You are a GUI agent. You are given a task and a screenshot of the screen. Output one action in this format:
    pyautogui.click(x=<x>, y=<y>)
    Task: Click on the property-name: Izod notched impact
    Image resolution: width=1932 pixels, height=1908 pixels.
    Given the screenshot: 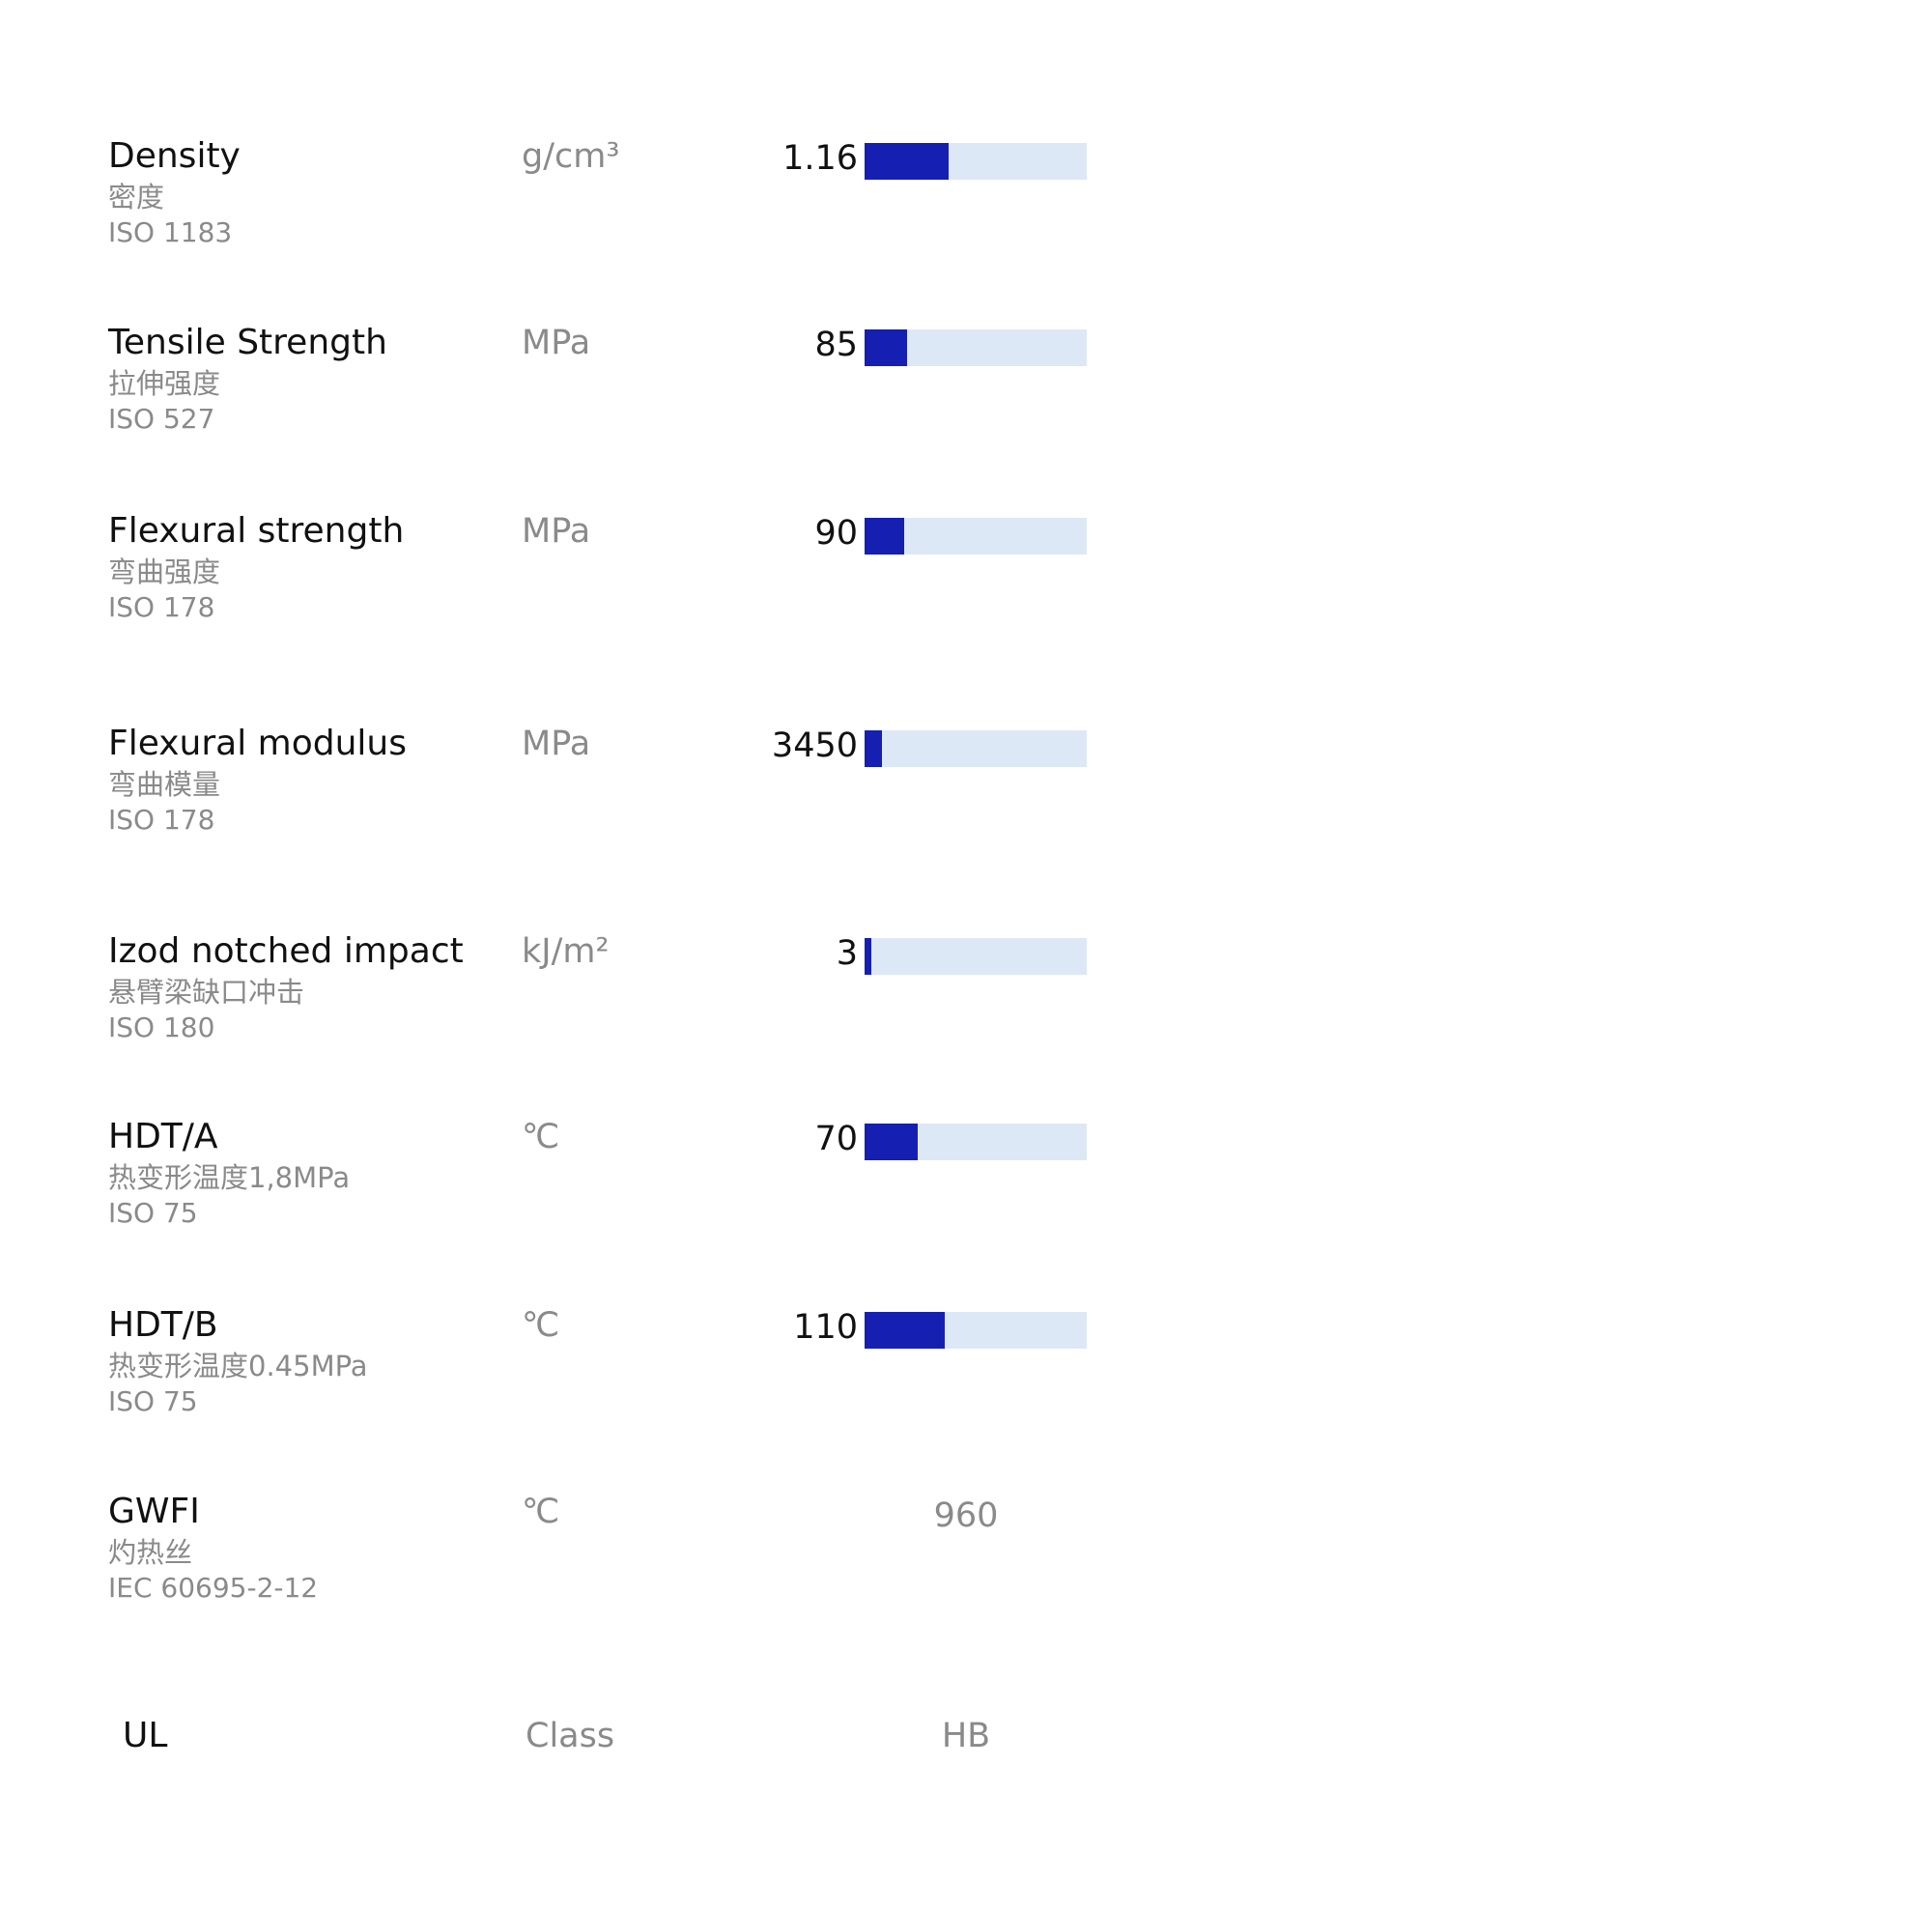 What is the action you would take?
    pyautogui.click(x=286, y=951)
    